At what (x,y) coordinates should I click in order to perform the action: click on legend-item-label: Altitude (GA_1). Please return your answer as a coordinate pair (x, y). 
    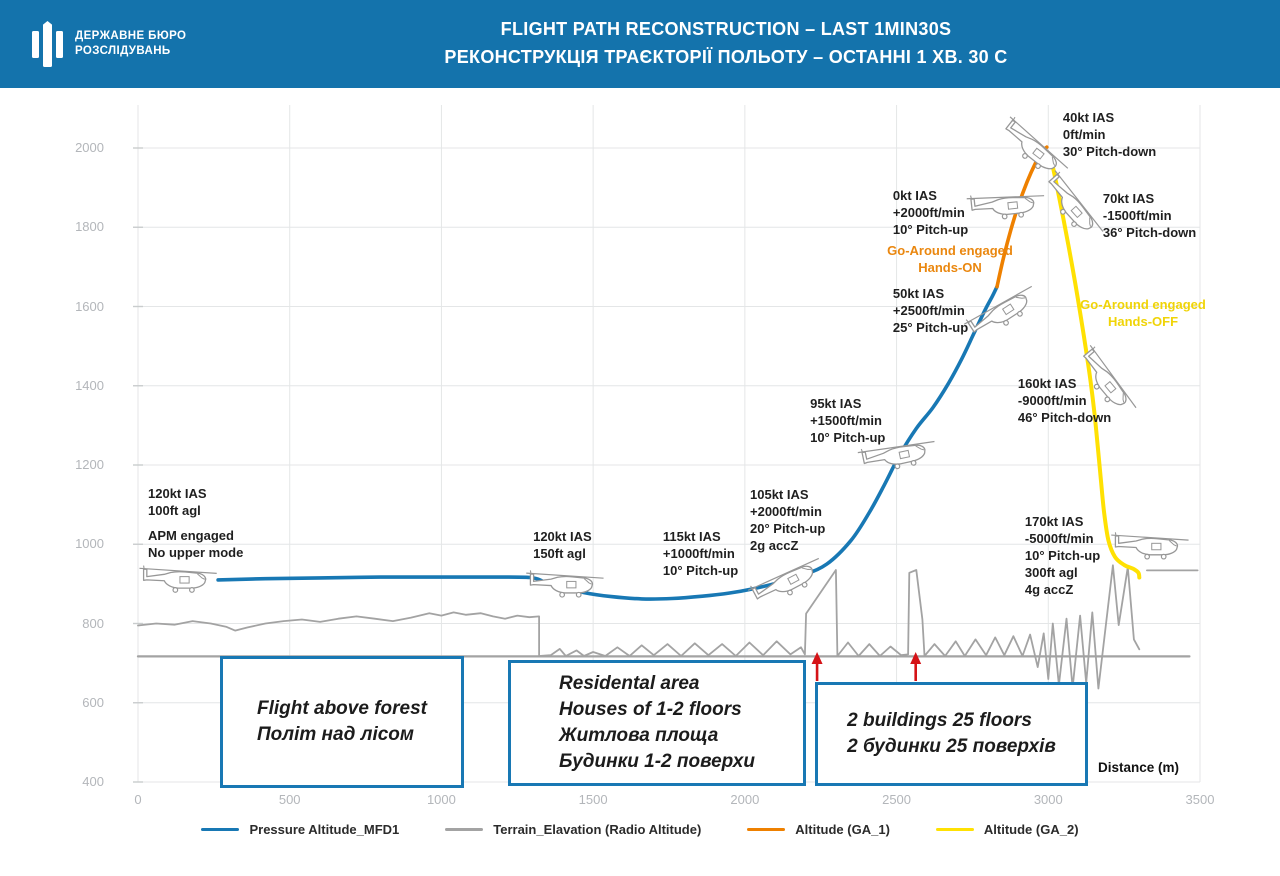
    Looking at the image, I should click on (842, 829).